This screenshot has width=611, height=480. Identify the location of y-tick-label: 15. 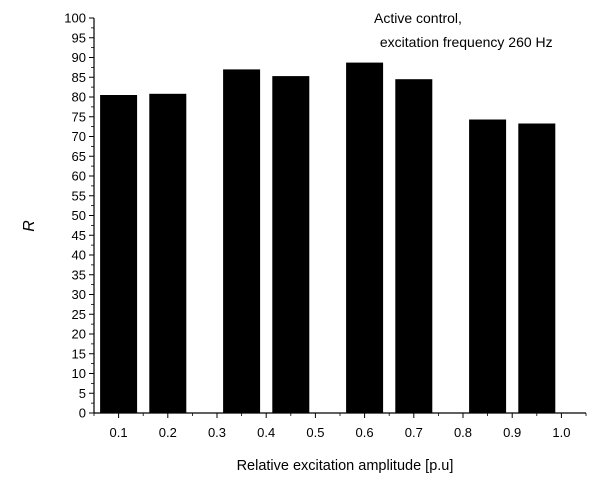
(79, 353).